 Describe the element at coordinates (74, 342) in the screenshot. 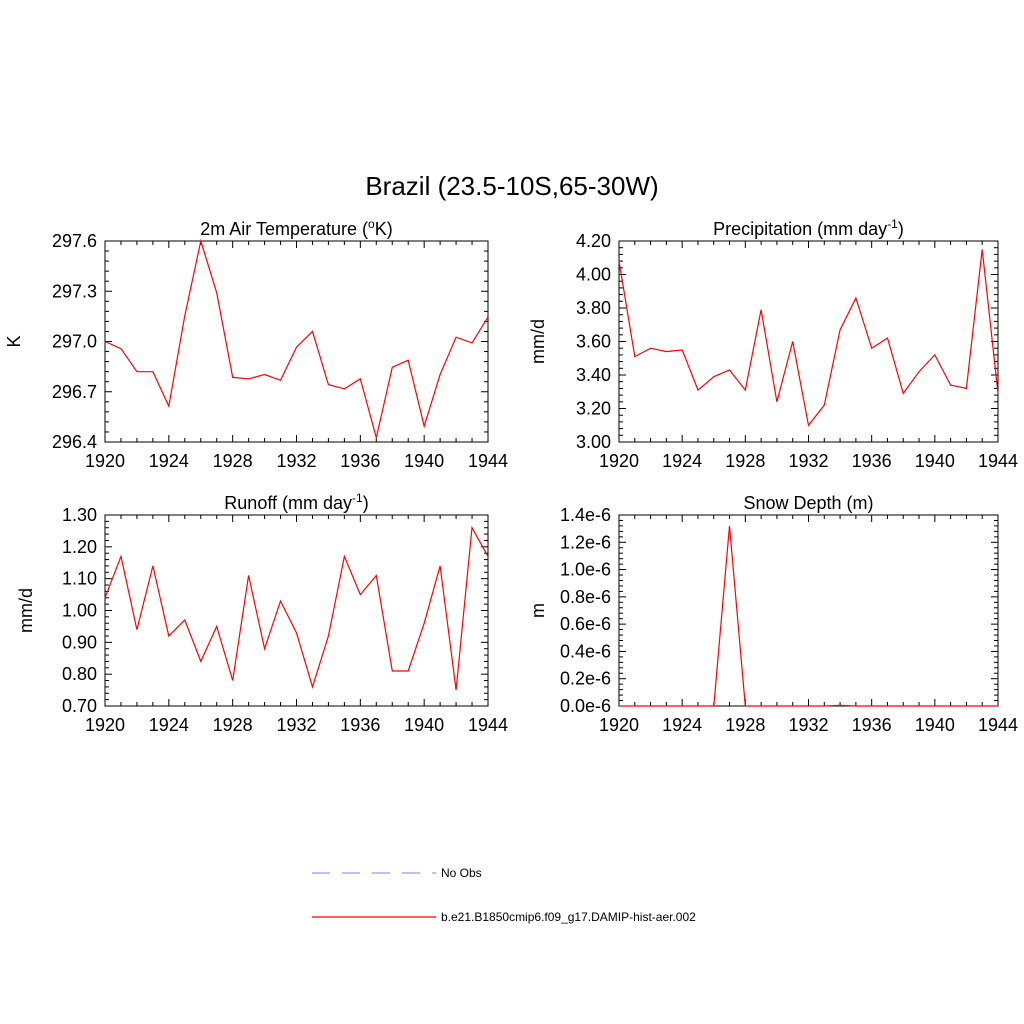

I see `y-tick-label: 297.0` at that location.